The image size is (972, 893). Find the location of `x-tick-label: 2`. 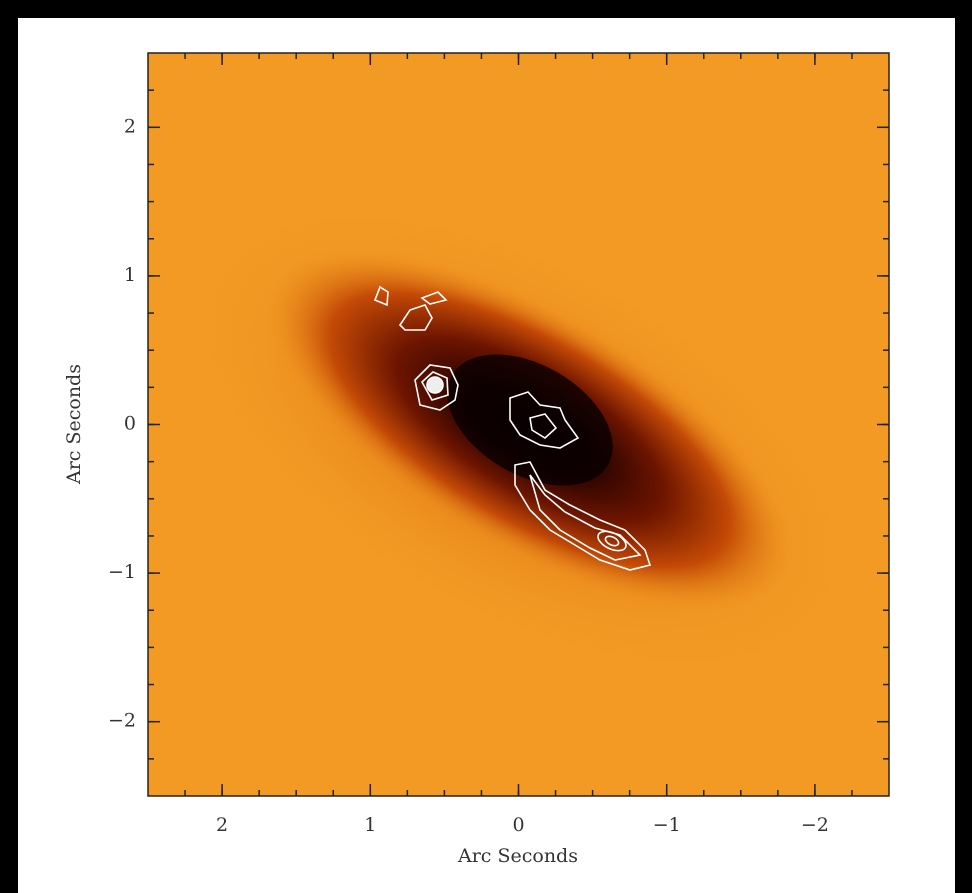

x-tick-label: 2 is located at coordinates (222, 825).